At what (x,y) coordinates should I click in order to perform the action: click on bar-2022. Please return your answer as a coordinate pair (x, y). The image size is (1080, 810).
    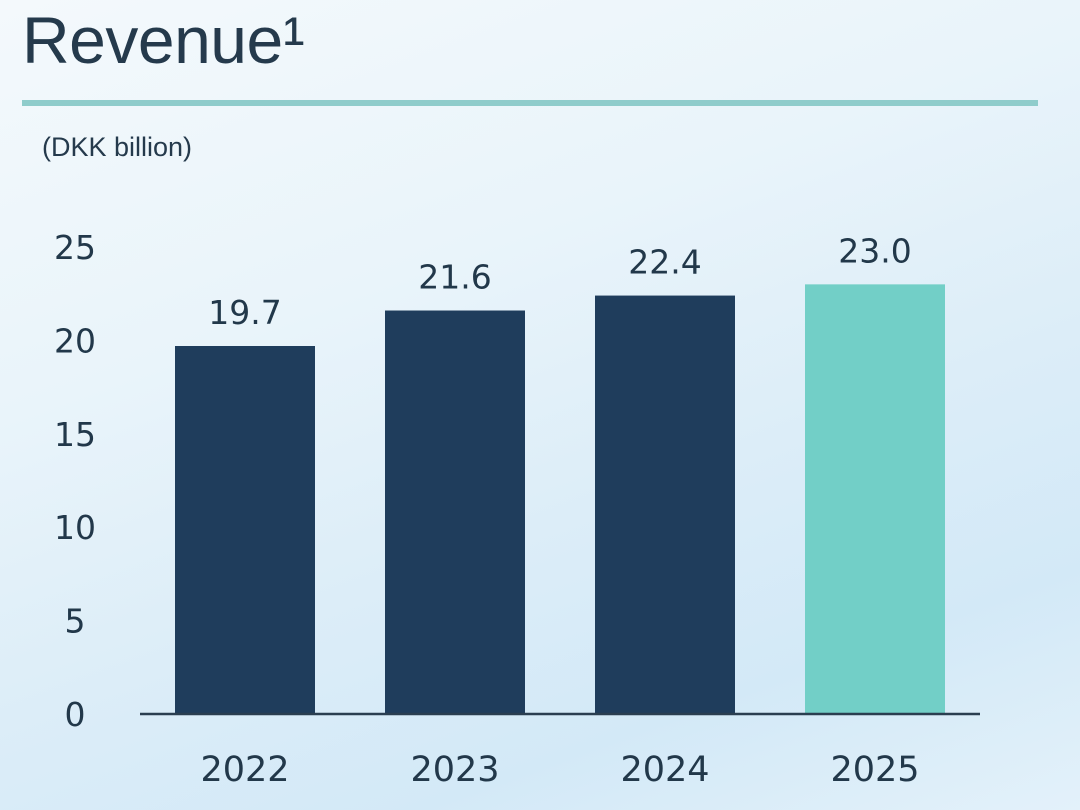
    Looking at the image, I should click on (245, 530).